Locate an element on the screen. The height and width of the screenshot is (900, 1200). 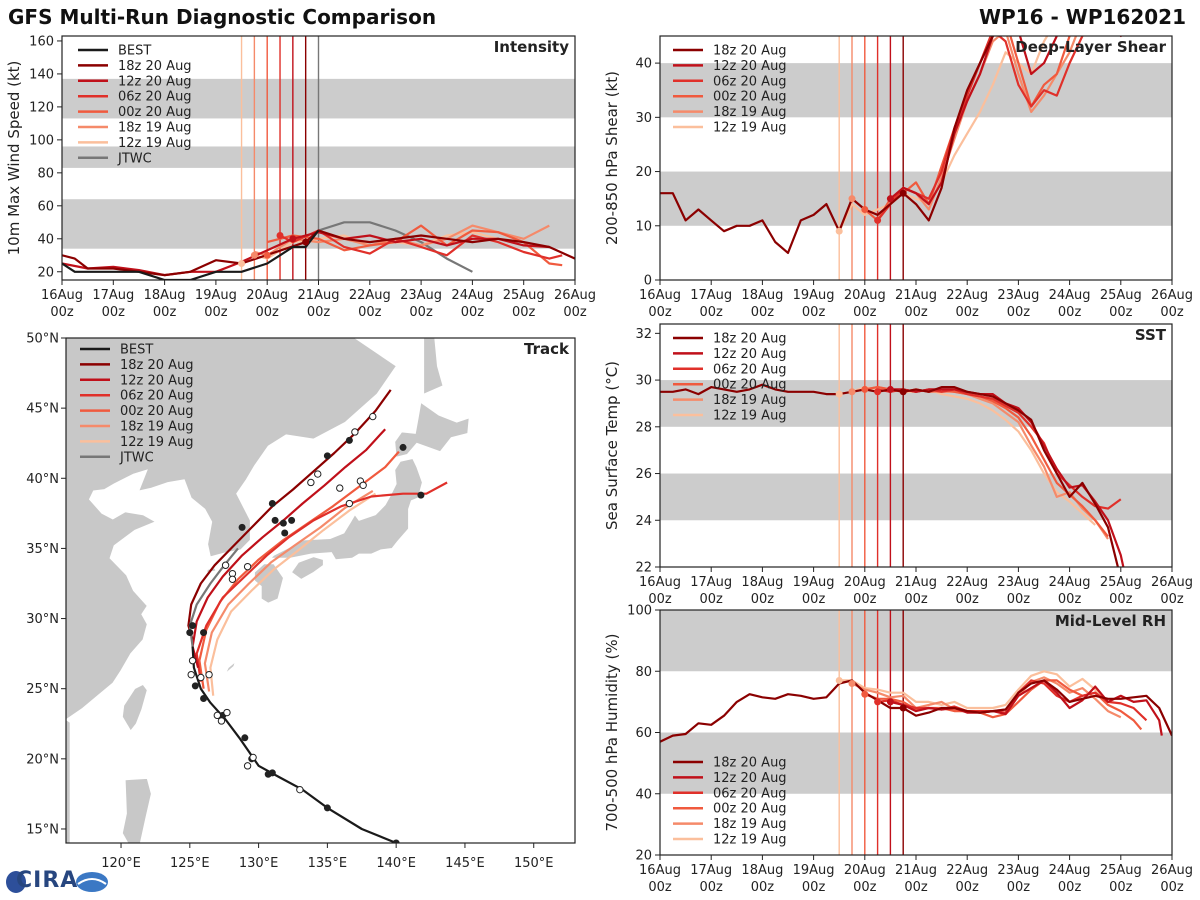
y-tick-label: 28 is located at coordinates (643, 427).